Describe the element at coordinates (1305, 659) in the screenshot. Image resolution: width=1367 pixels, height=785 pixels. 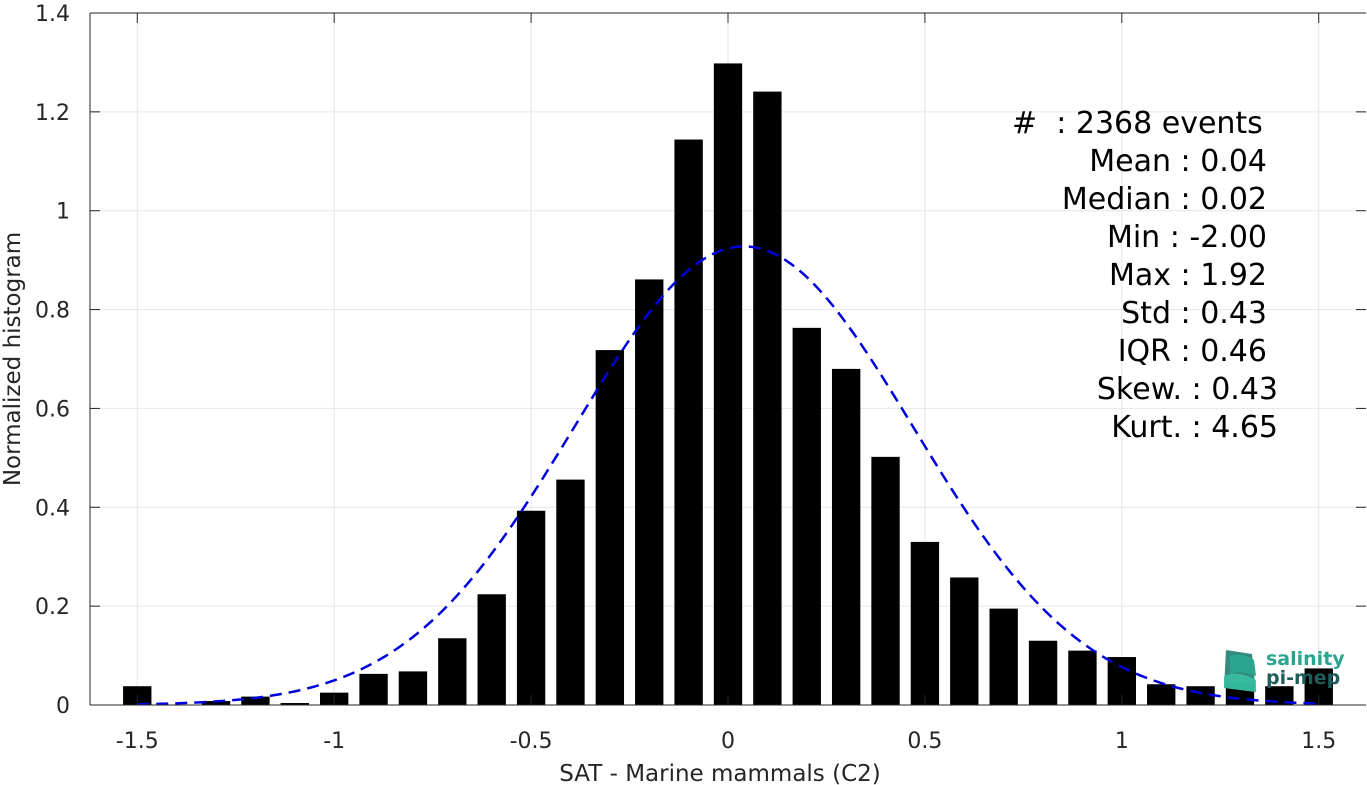
I see `logo-text-salinity: salinity` at that location.